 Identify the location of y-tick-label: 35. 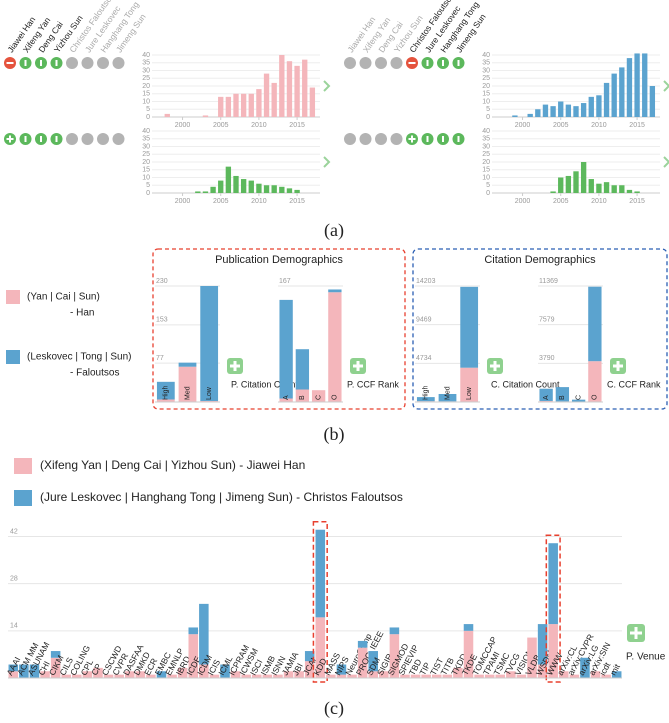
(486, 63).